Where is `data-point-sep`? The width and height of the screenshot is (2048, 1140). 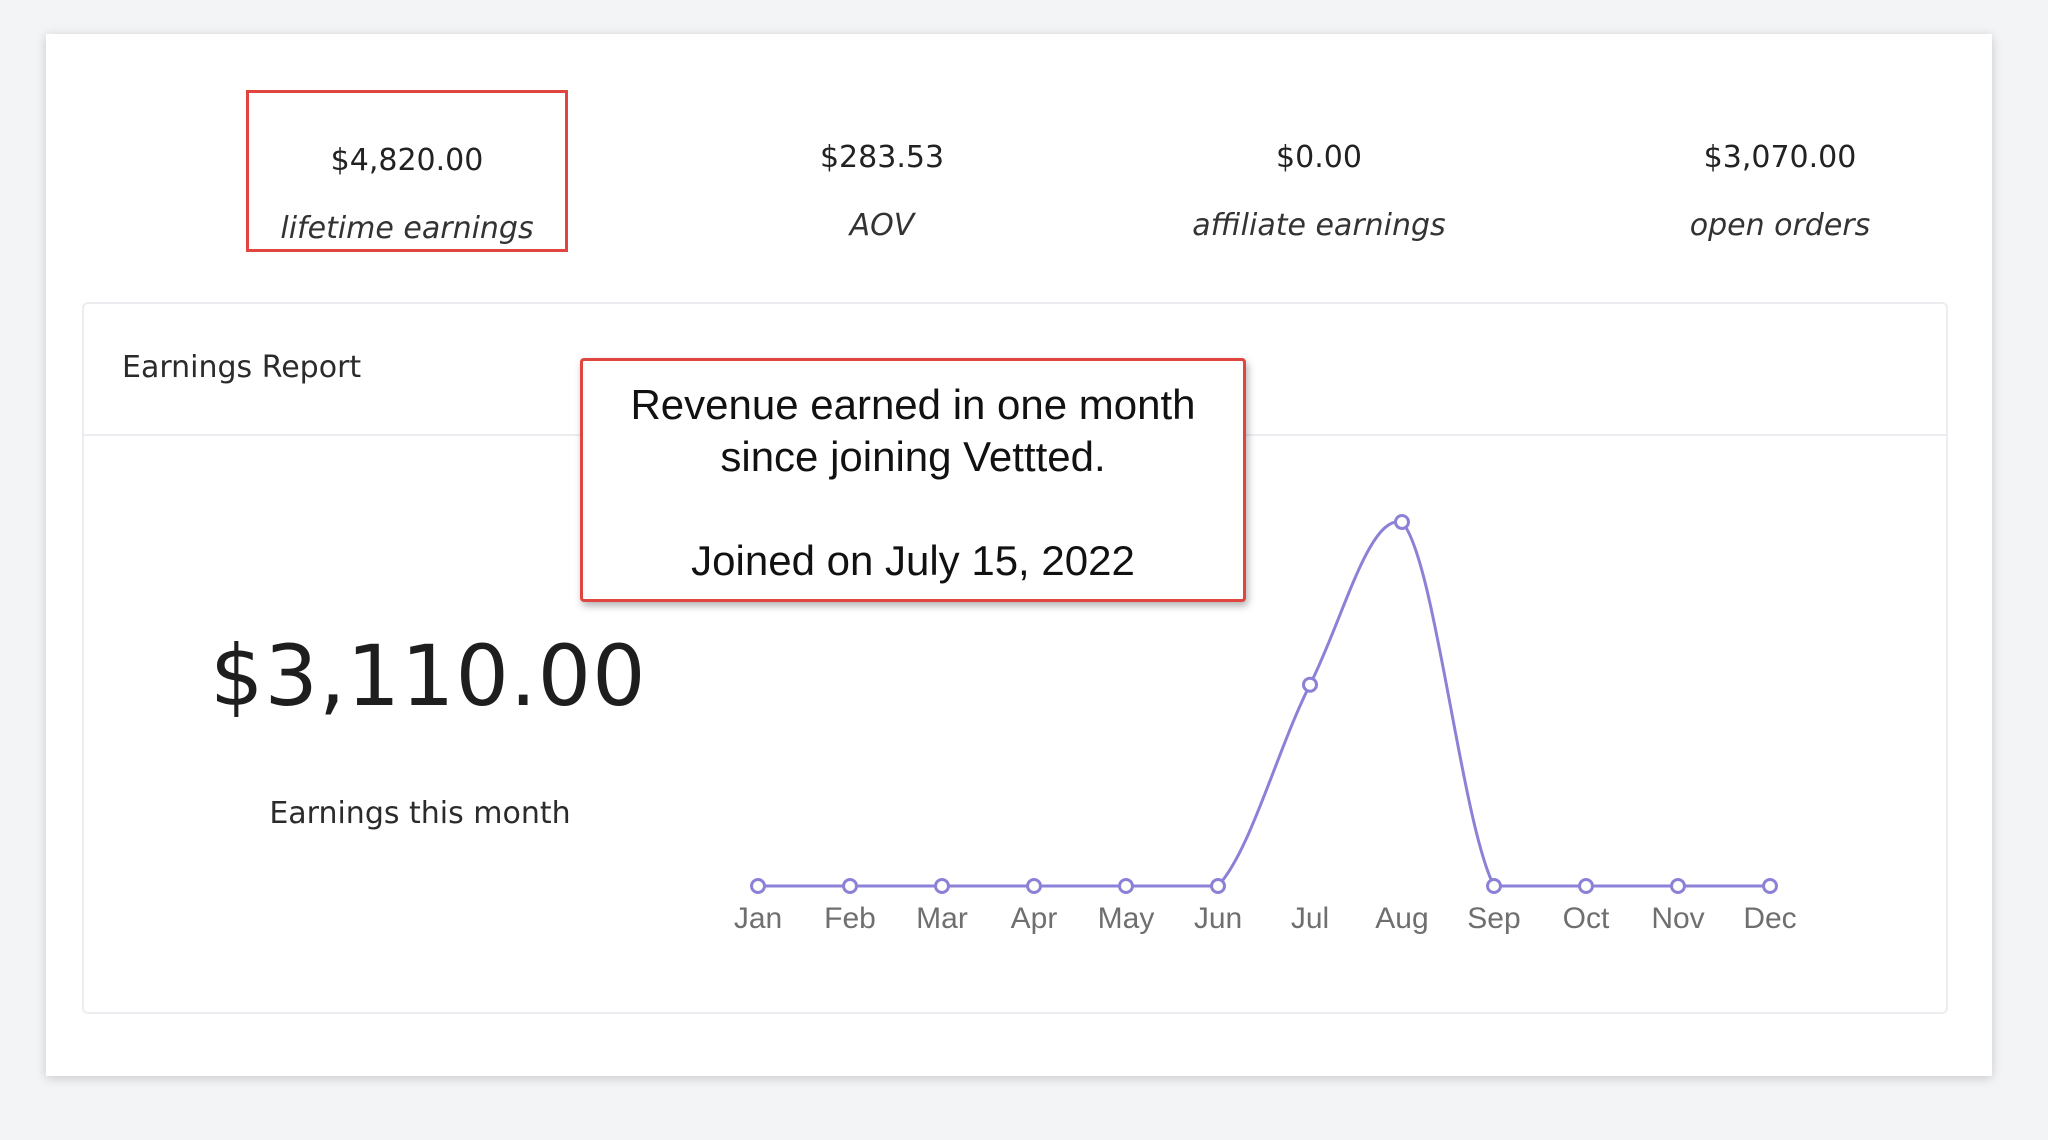 data-point-sep is located at coordinates (1494, 886).